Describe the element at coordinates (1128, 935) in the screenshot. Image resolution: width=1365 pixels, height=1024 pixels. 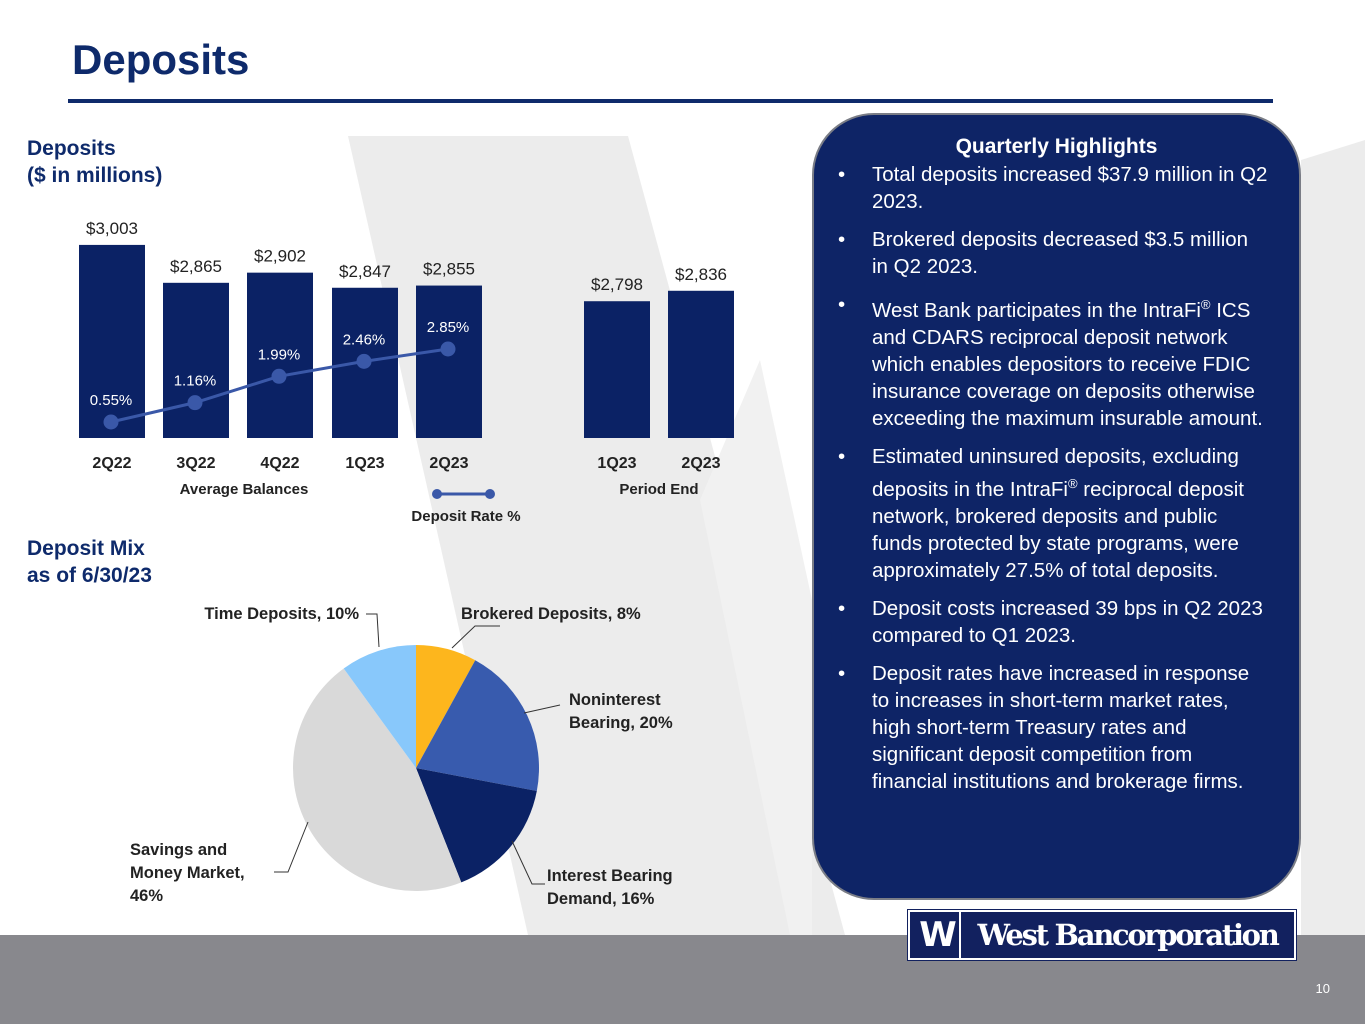
I see `logo-wordmark: West Bancorporation` at that location.